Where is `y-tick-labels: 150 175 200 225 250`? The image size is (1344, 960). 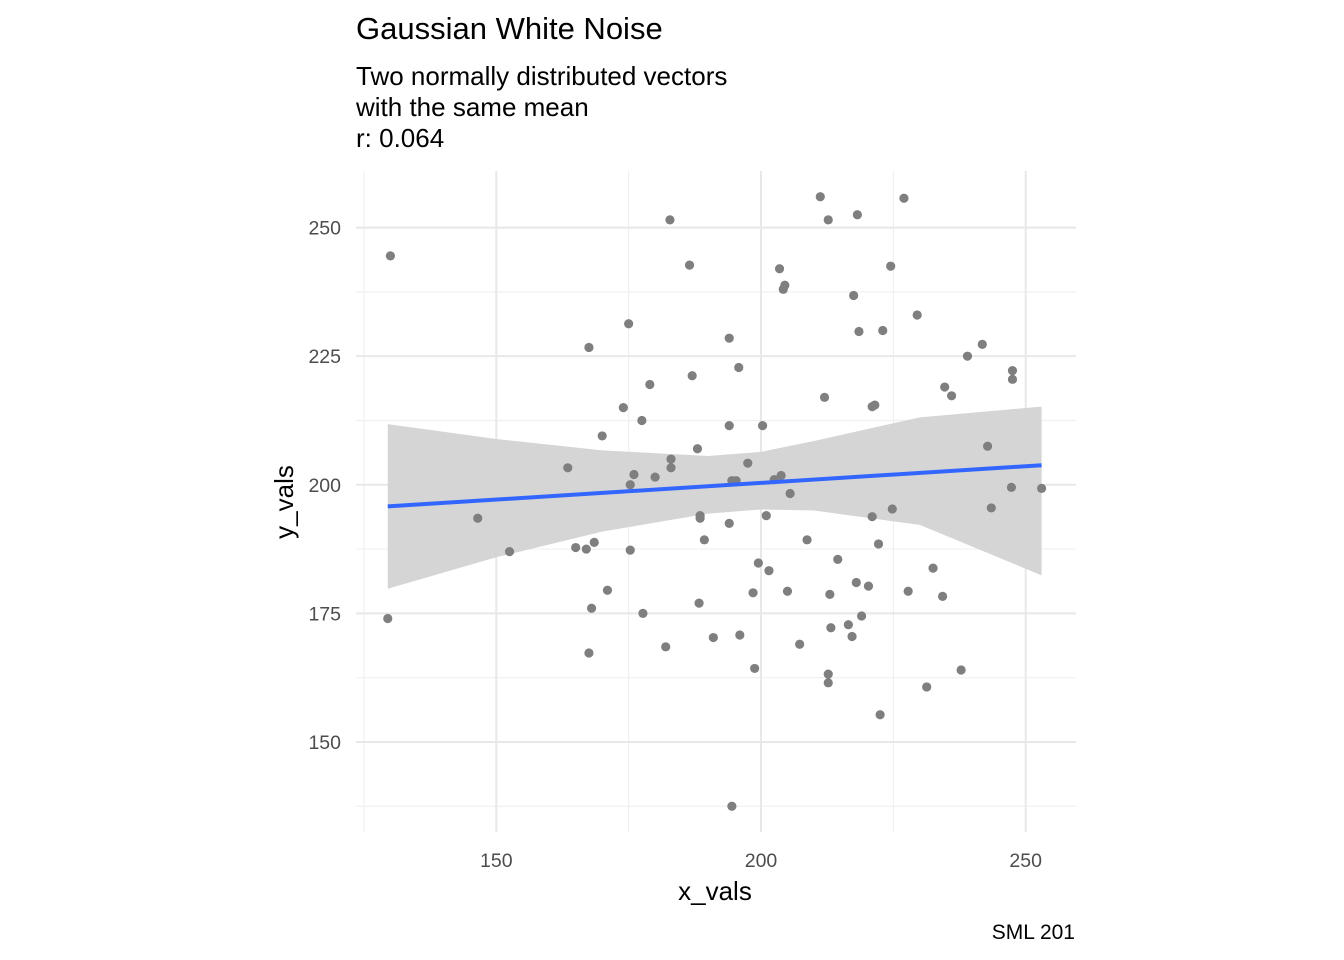
y-tick-labels: 150 175 200 225 250 is located at coordinates (324, 486).